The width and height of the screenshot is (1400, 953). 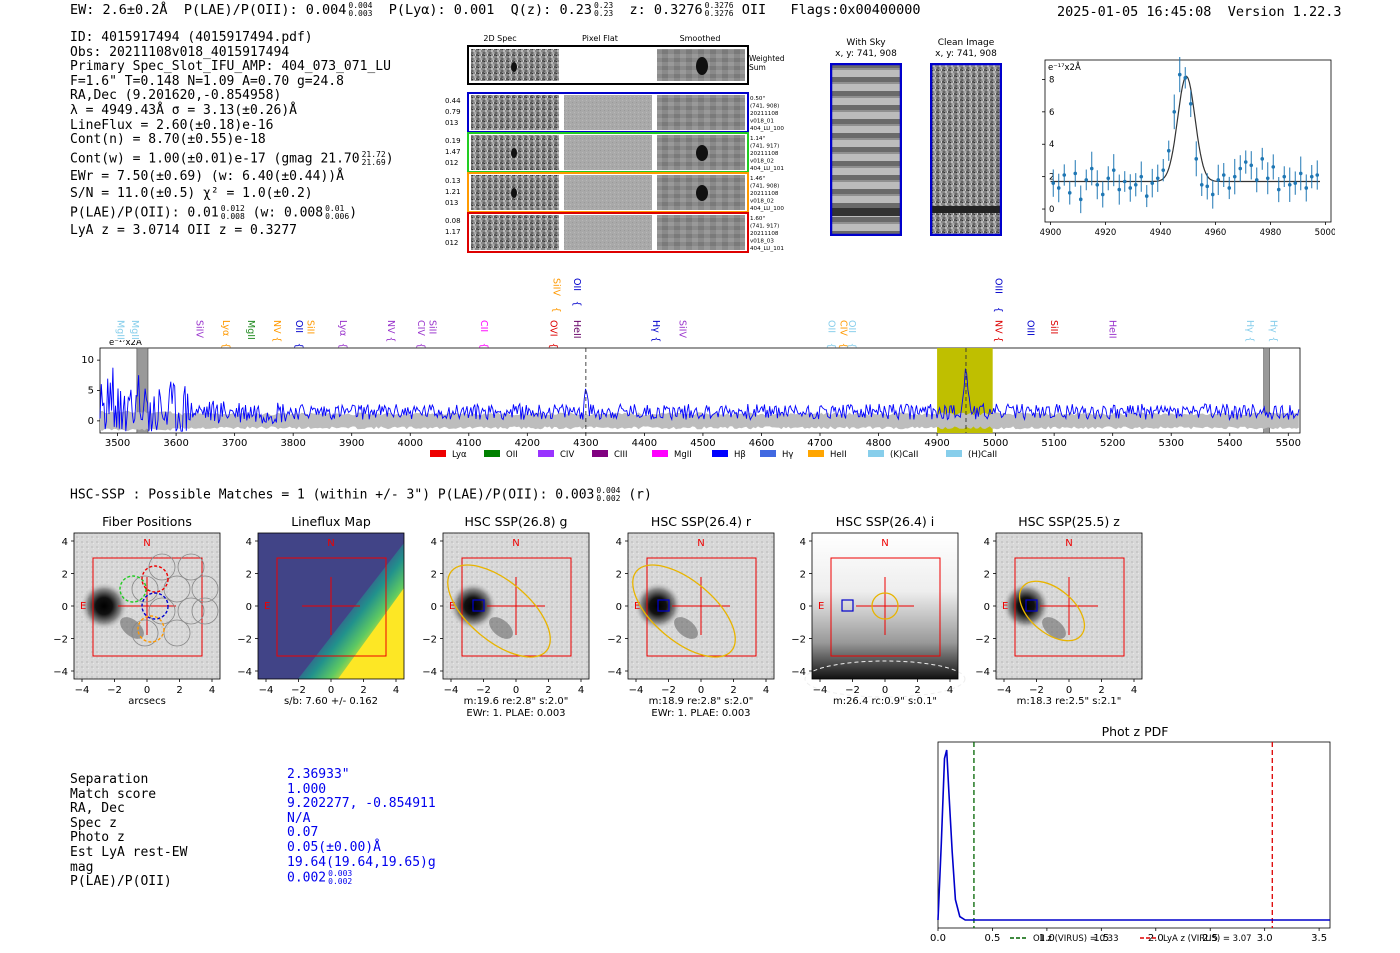 I want to click on photz-xtick: 0.5, so click(x=992, y=938).